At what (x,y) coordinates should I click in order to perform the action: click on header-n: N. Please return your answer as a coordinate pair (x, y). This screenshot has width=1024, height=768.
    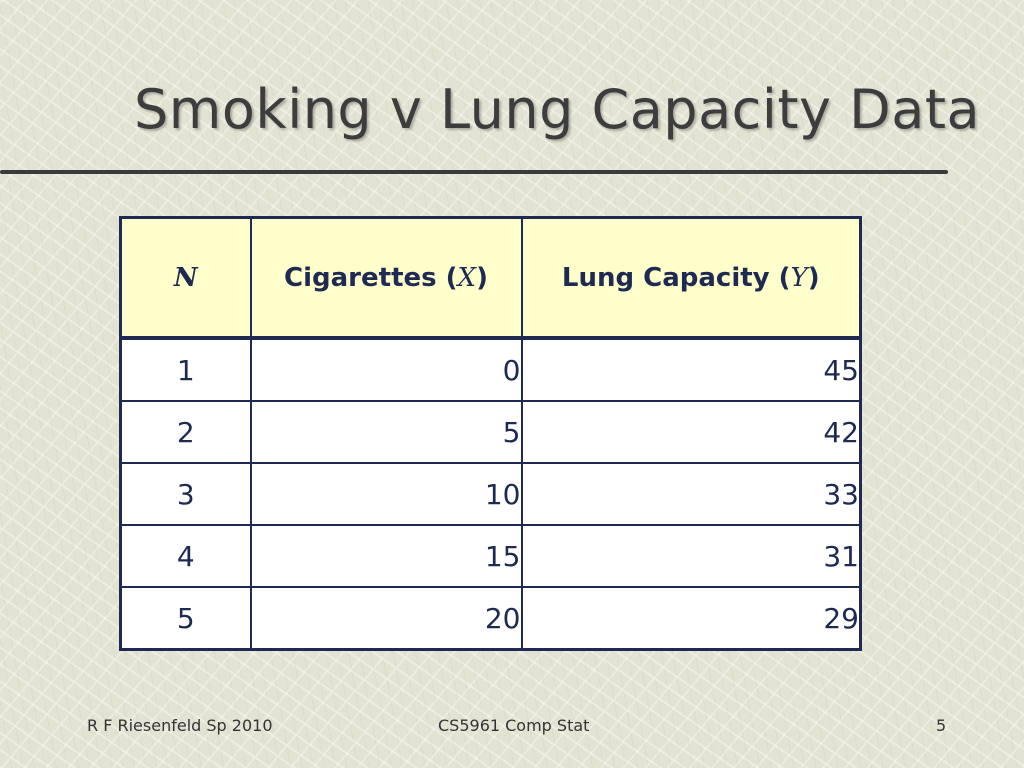
    Looking at the image, I should click on (186, 278).